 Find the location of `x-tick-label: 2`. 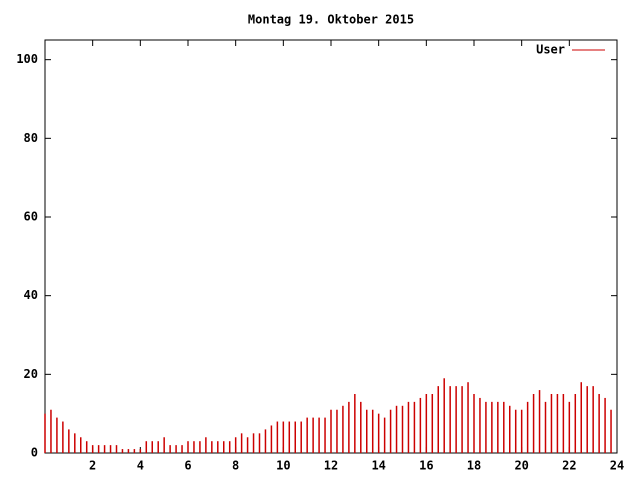

x-tick-label: 2 is located at coordinates (92, 466).